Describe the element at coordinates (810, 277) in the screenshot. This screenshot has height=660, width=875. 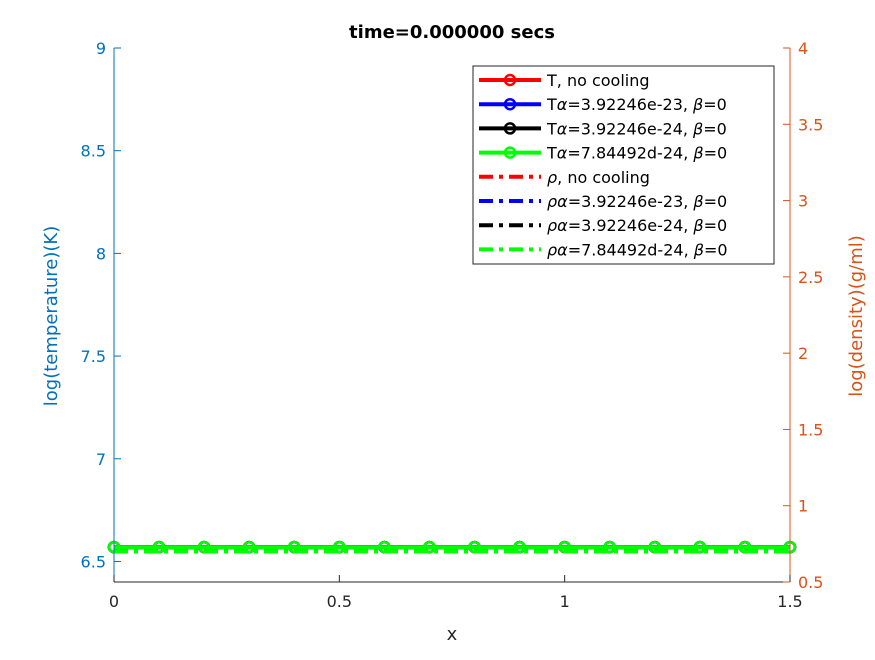
I see `y-right-tick-label: 2.5` at that location.